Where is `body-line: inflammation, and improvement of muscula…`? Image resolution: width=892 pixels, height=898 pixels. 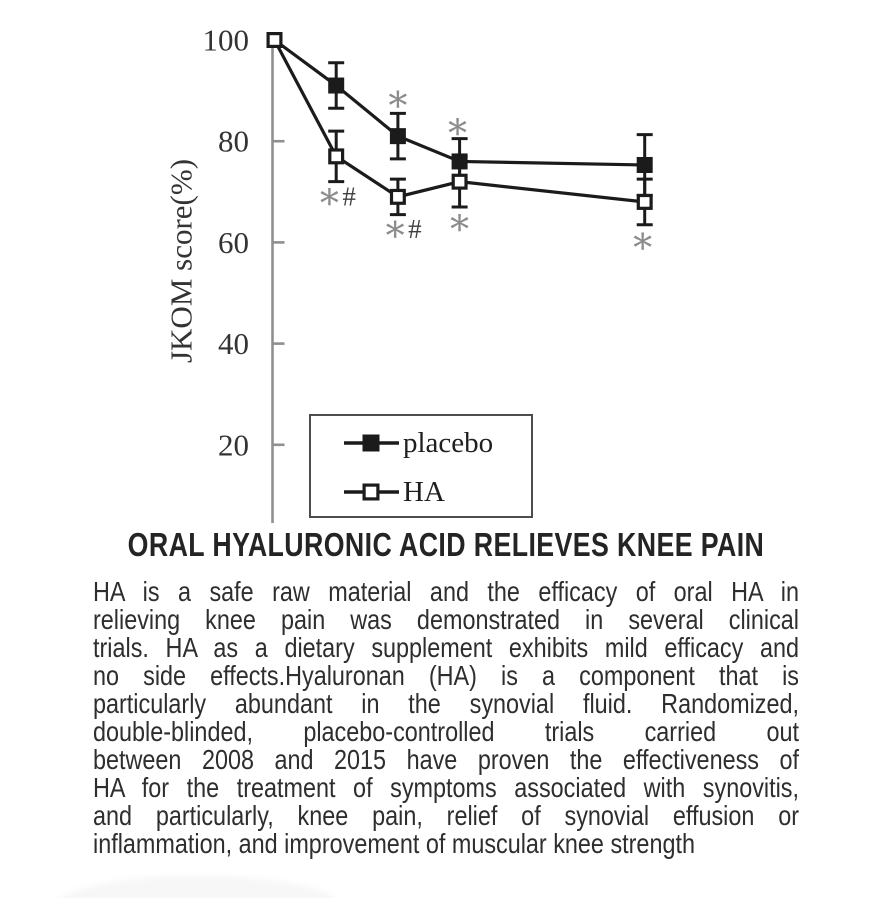 body-line: inflammation, and improvement of muscula… is located at coordinates (394, 843).